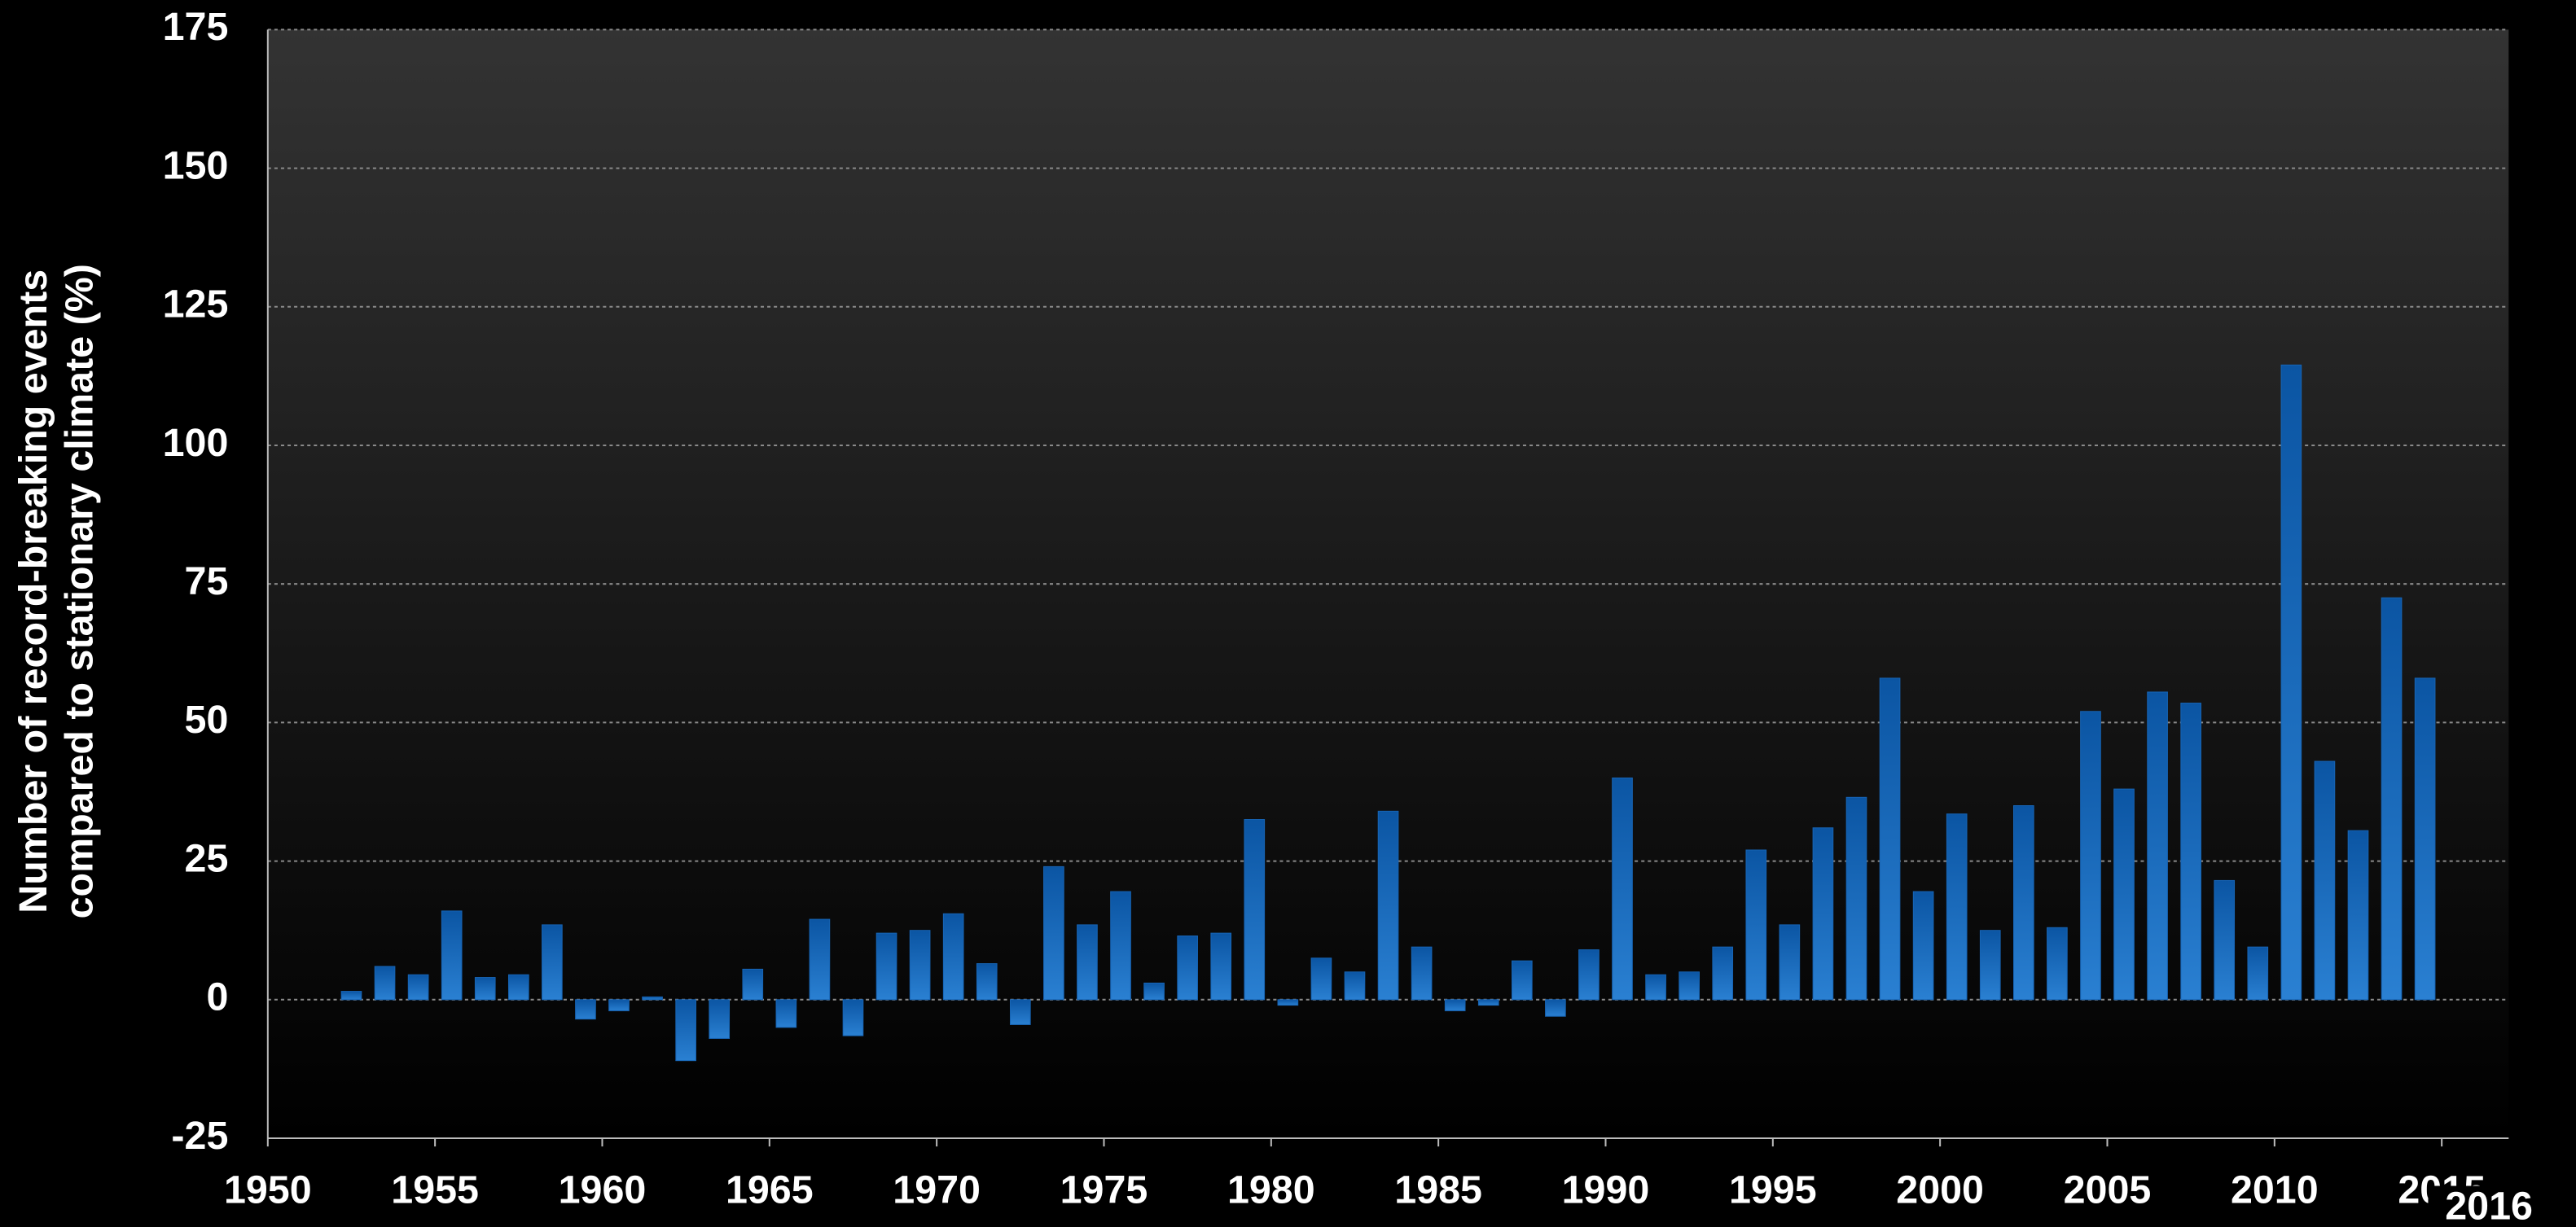 Image resolution: width=2576 pixels, height=1227 pixels. Describe the element at coordinates (80, 591) in the screenshot. I see `y-label-line: compared to stationary climate (%)` at that location.